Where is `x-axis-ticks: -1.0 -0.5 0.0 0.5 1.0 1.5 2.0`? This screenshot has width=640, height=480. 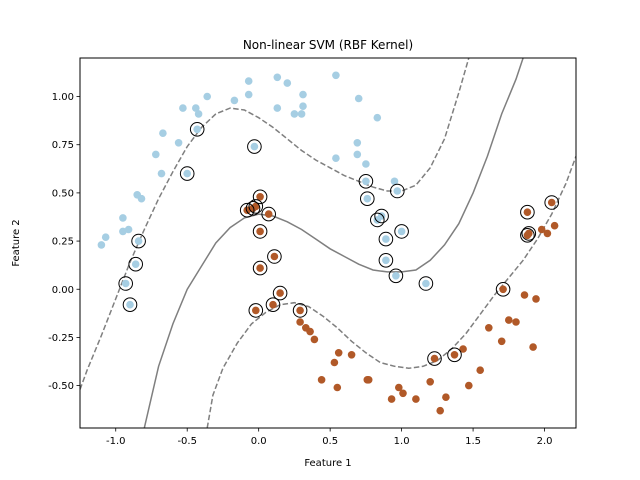 x-axis-ticks: -1.0 -0.5 0.0 0.5 1.0 1.5 2.0 is located at coordinates (329, 437).